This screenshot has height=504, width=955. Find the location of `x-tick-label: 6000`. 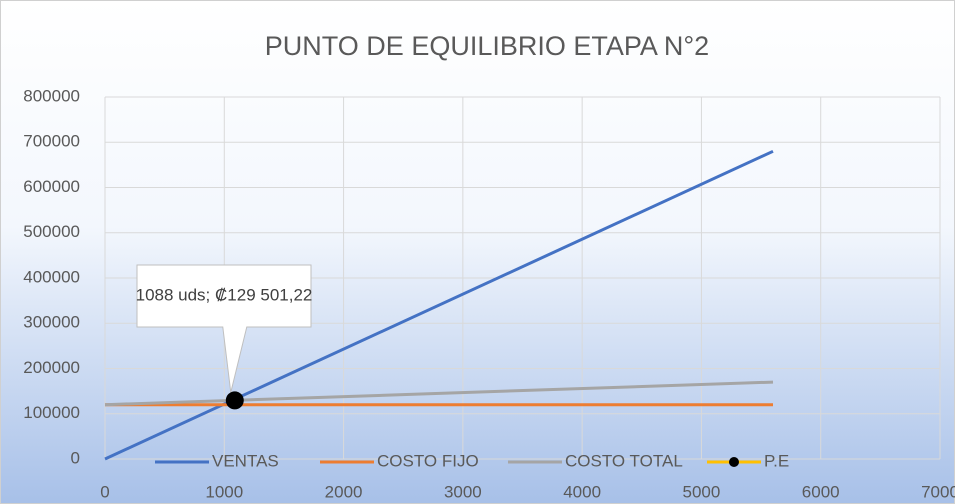

x-tick-label: 6000 is located at coordinates (821, 491).